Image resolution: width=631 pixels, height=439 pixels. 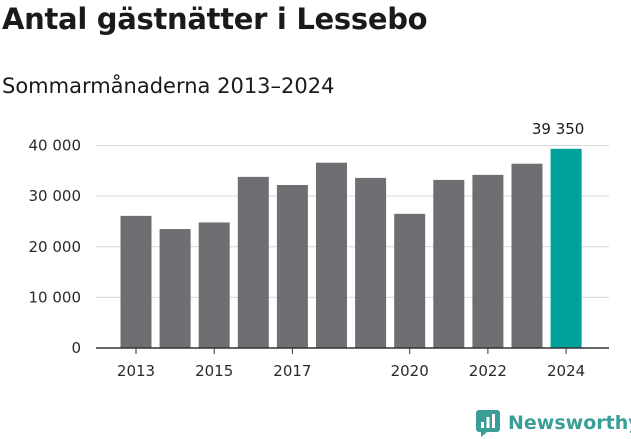 I want to click on highlight-value-label: 39 350, so click(x=558, y=129).